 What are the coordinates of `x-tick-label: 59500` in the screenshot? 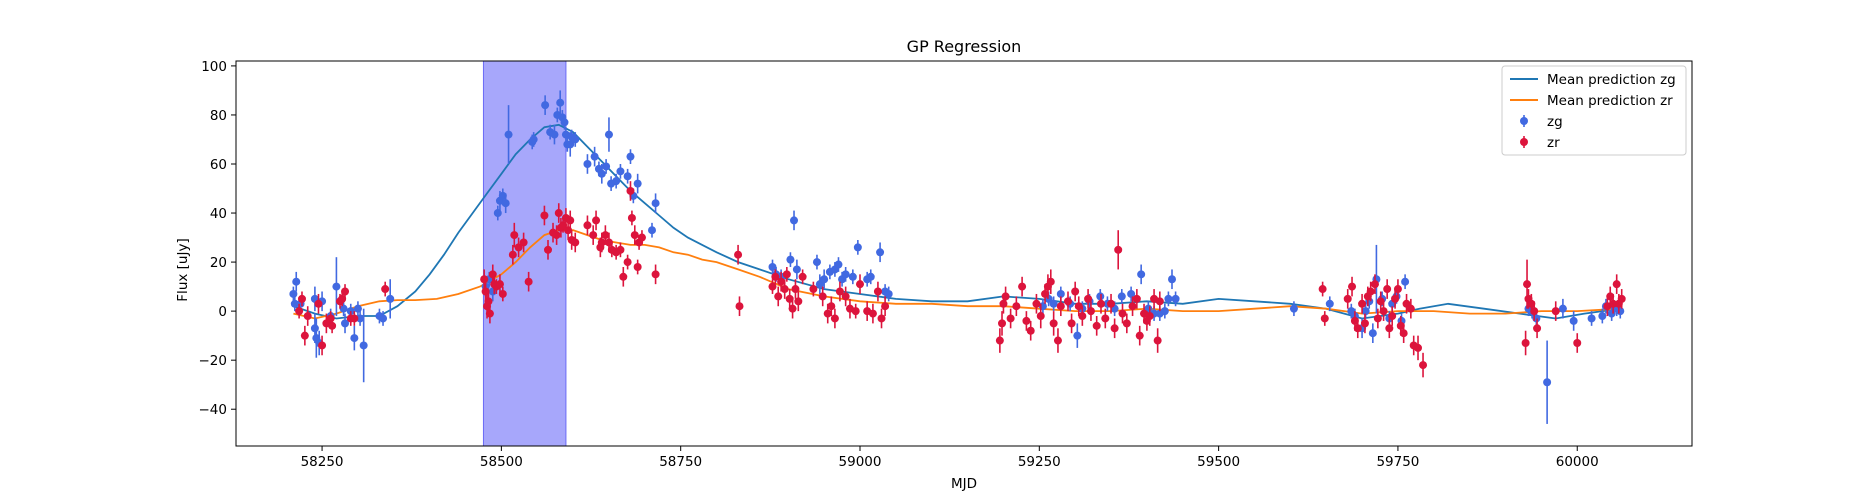 It's located at (1218, 462).